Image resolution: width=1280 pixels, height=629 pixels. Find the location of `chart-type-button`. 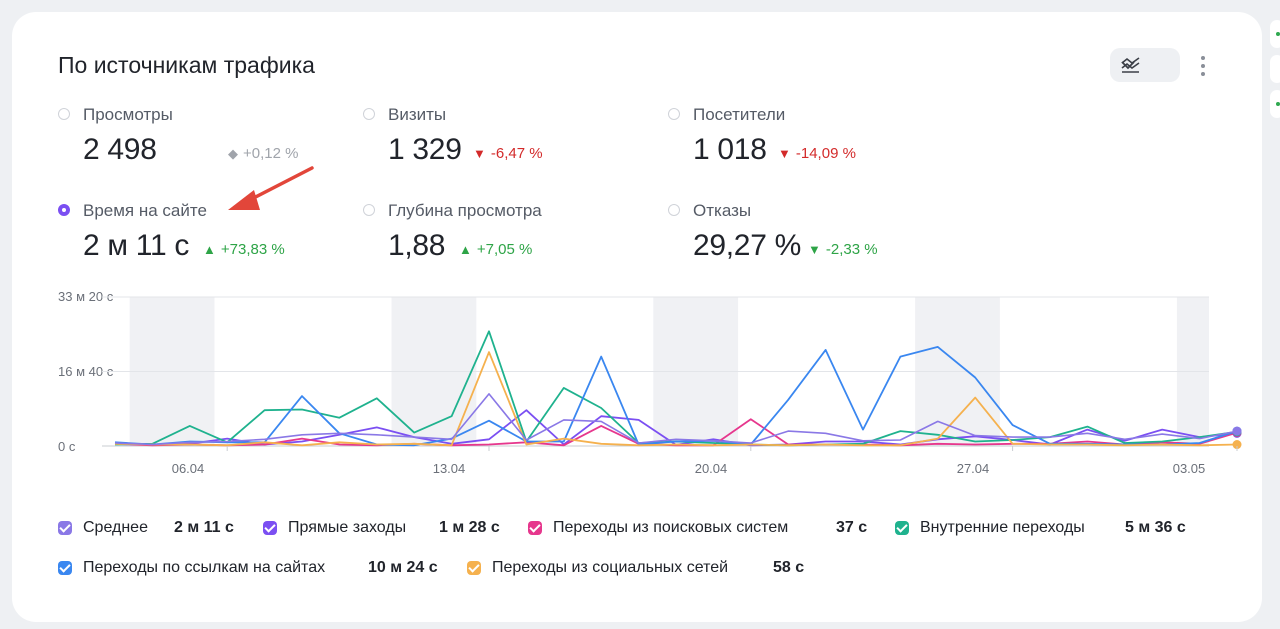

chart-type-button is located at coordinates (1145, 65).